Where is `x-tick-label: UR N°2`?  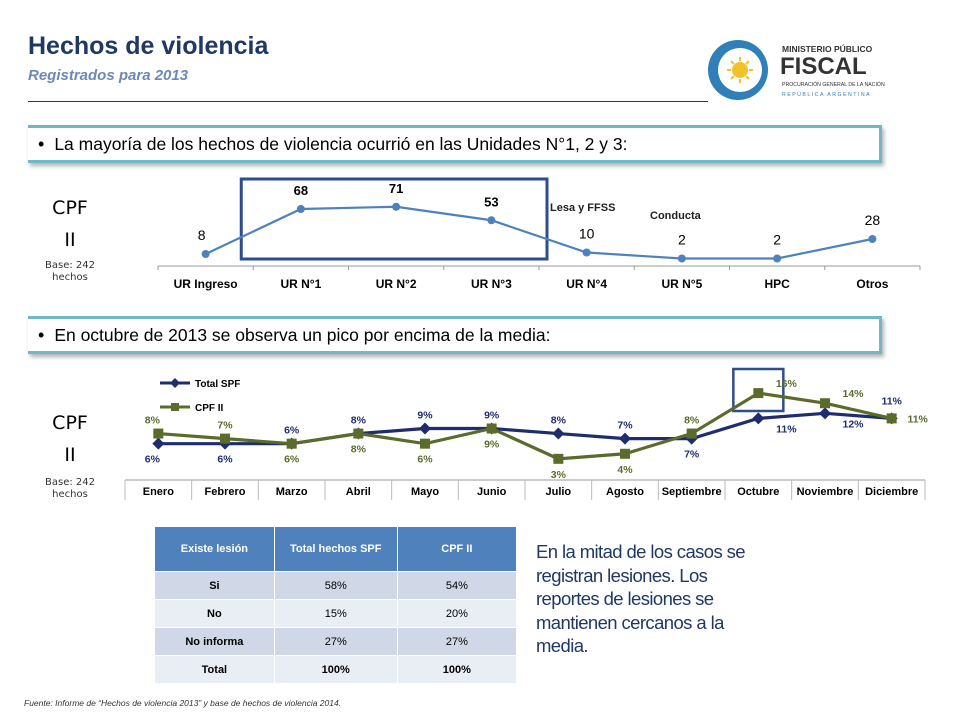
x-tick-label: UR N°2 is located at coordinates (396, 284).